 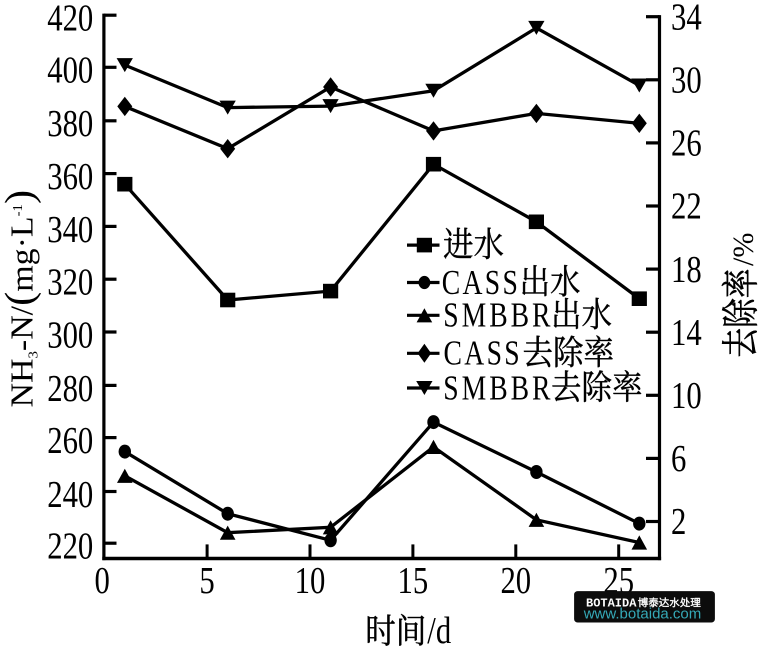 I want to click on svg-text: 260, so click(x=70, y=440).